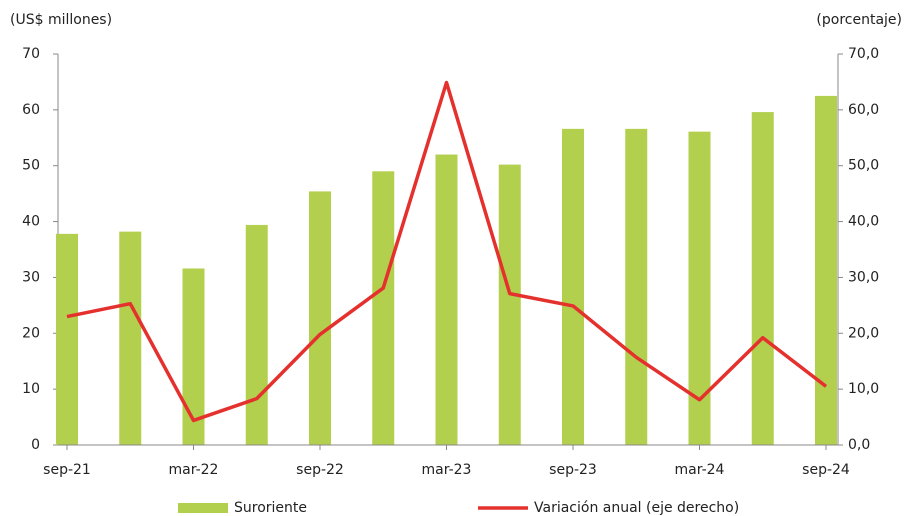 Image resolution: width=908 pixels, height=516 pixels. What do you see at coordinates (863, 54) in the screenshot?
I see `y2-tick-label: 70,0` at bounding box center [863, 54].